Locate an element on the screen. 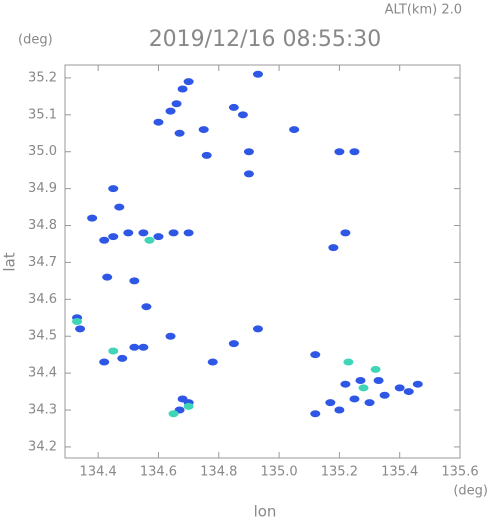 This screenshot has width=491, height=521. x-tick-label: 134.8 is located at coordinates (218, 472).